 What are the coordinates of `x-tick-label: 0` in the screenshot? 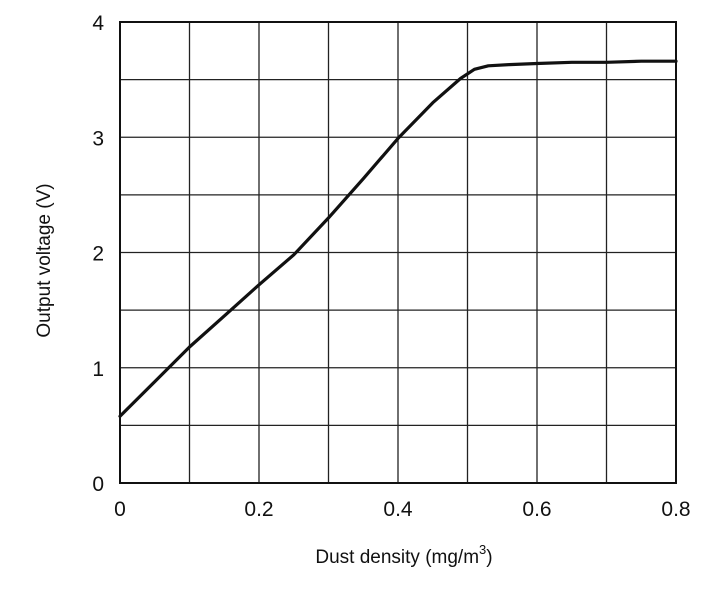 It's located at (120, 509).